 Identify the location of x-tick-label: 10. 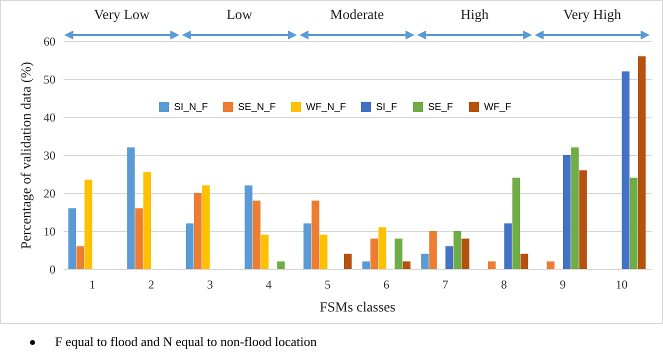
(622, 285).